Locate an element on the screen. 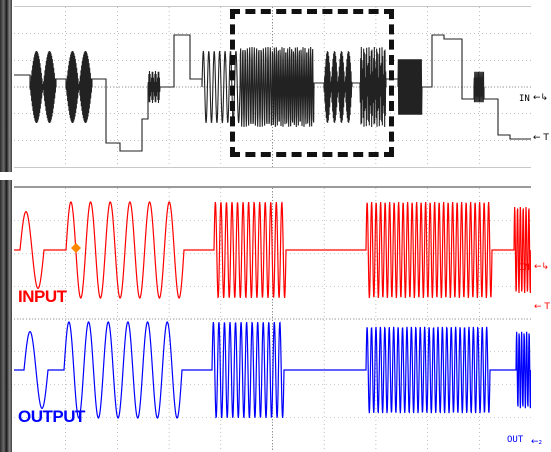 The width and height of the screenshot is (551, 452). cursor-marker-icon is located at coordinates (76, 248).